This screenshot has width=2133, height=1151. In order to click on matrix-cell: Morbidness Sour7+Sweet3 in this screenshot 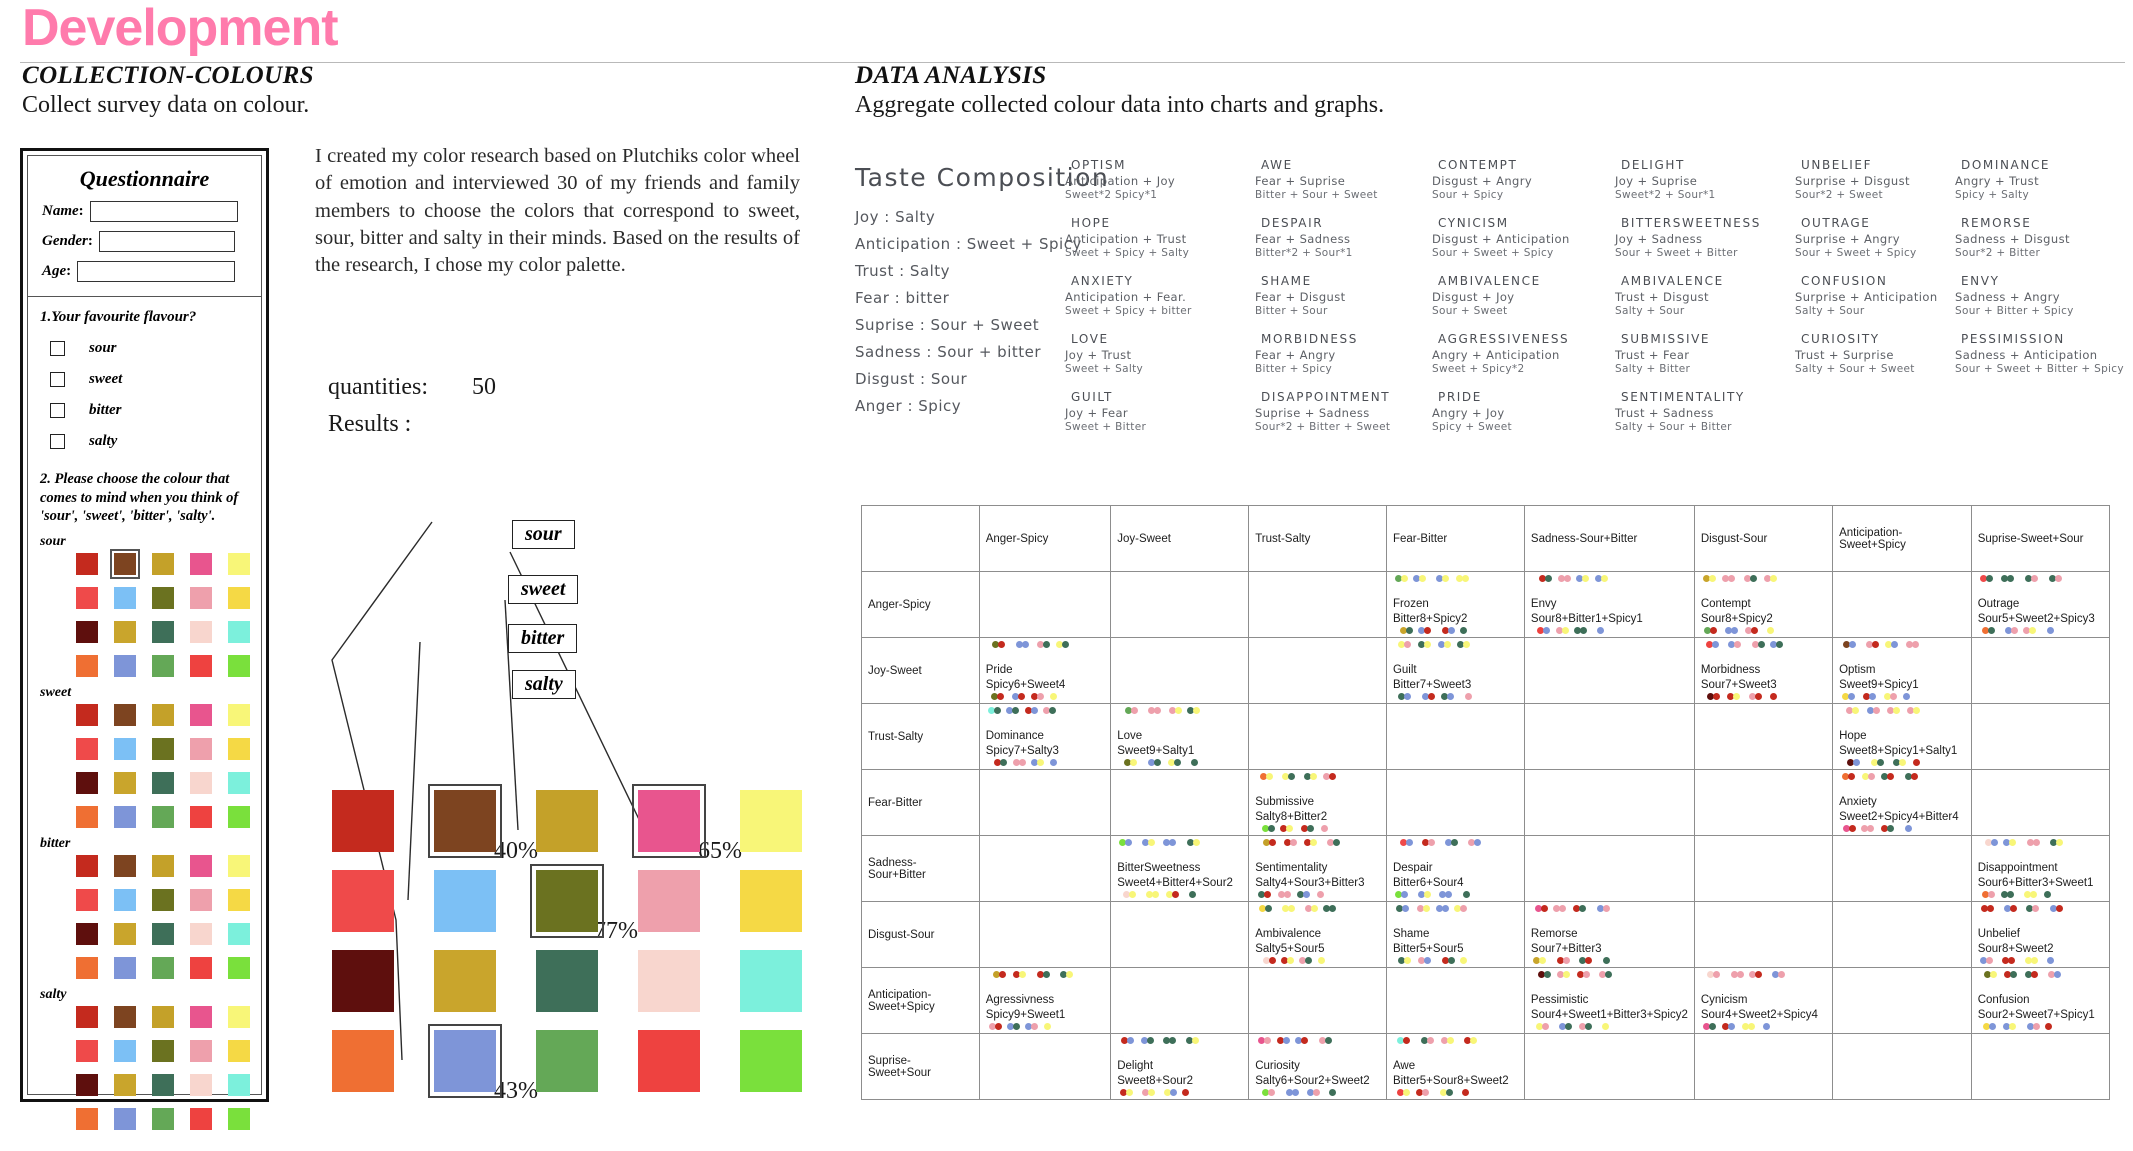, I will do `click(1763, 670)`.